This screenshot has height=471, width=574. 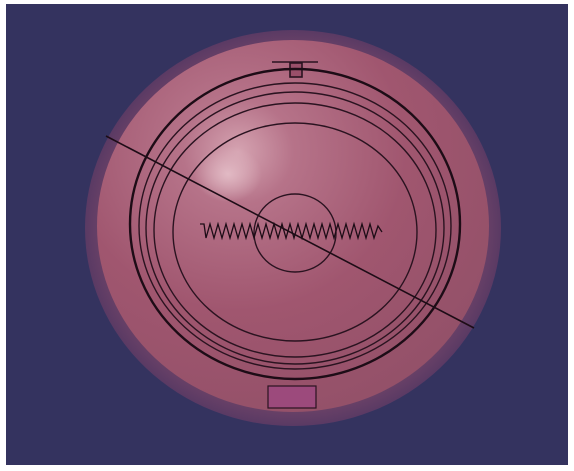 What do you see at coordinates (228, 174) in the screenshot?
I see `specular-highlight` at bounding box center [228, 174].